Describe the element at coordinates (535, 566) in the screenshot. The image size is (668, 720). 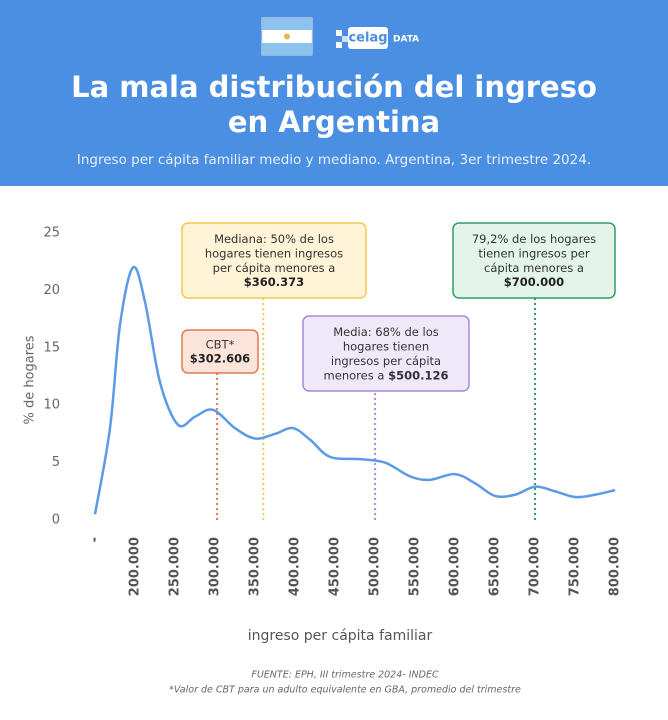
I see `x-tick-label: 700.000` at that location.